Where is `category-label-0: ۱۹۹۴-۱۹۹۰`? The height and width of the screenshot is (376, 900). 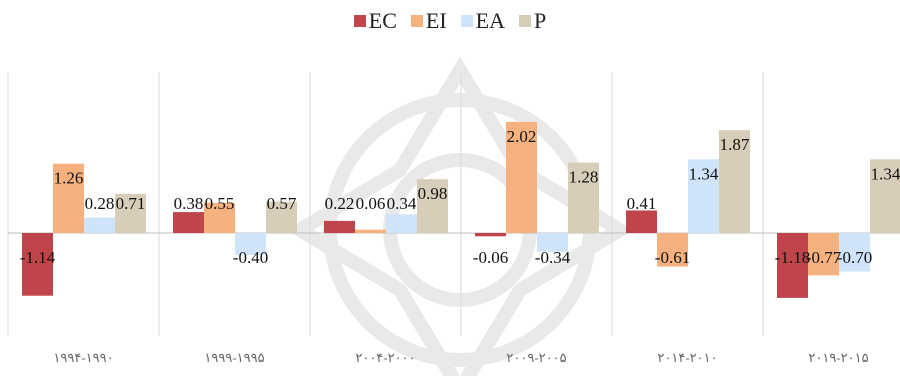
category-label-0: ۱۹۹۴-۱۹۹۰ is located at coordinates (83, 357).